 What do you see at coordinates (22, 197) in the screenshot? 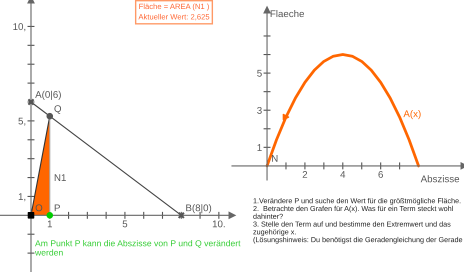
I see `y-tick-label: 1,` at bounding box center [22, 197].